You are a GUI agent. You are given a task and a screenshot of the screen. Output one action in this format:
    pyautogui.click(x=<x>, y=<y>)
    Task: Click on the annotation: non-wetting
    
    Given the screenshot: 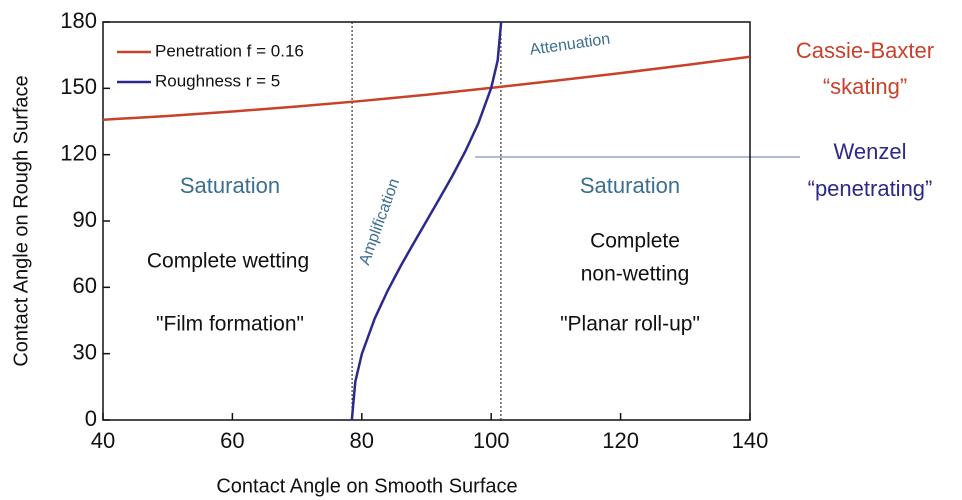 What is the action you would take?
    pyautogui.click(x=635, y=274)
    